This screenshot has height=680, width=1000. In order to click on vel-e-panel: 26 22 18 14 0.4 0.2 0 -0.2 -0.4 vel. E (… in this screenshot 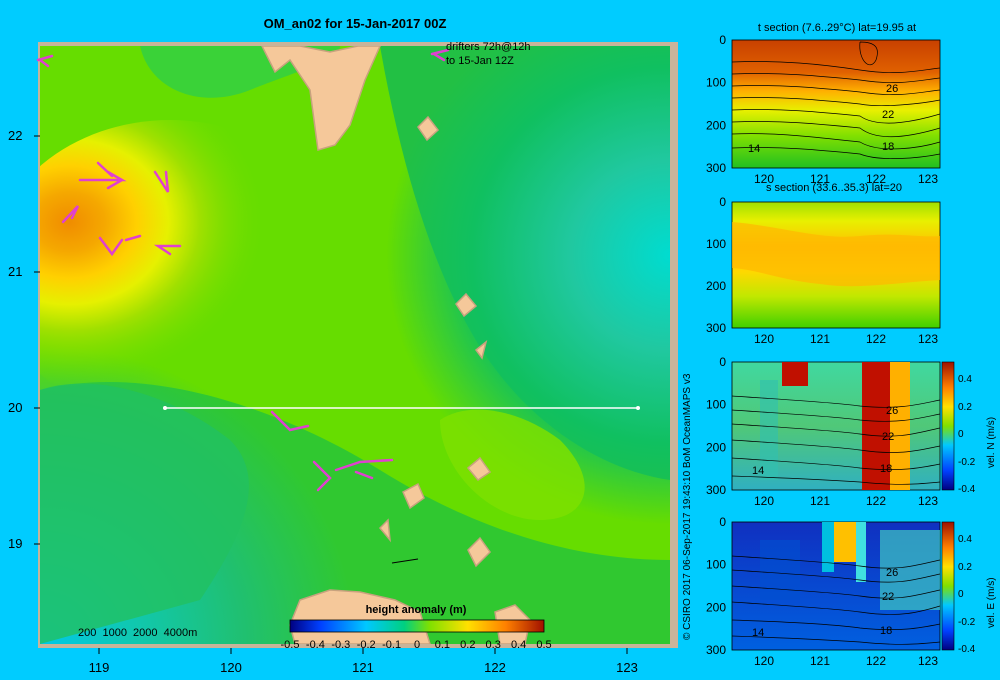, I will do `click(864, 588)`.